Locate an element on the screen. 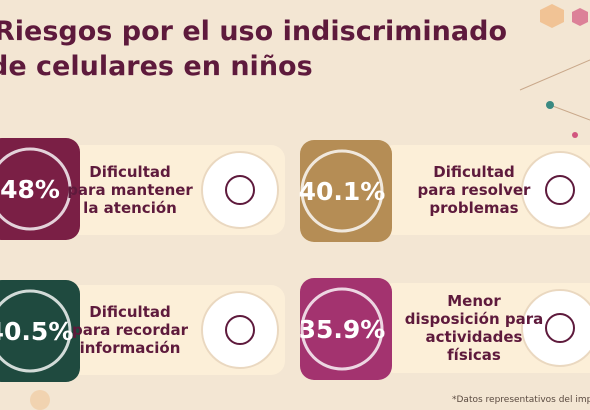 This screenshot has width=590, height=410. percent: 40.1% is located at coordinates (342, 191).